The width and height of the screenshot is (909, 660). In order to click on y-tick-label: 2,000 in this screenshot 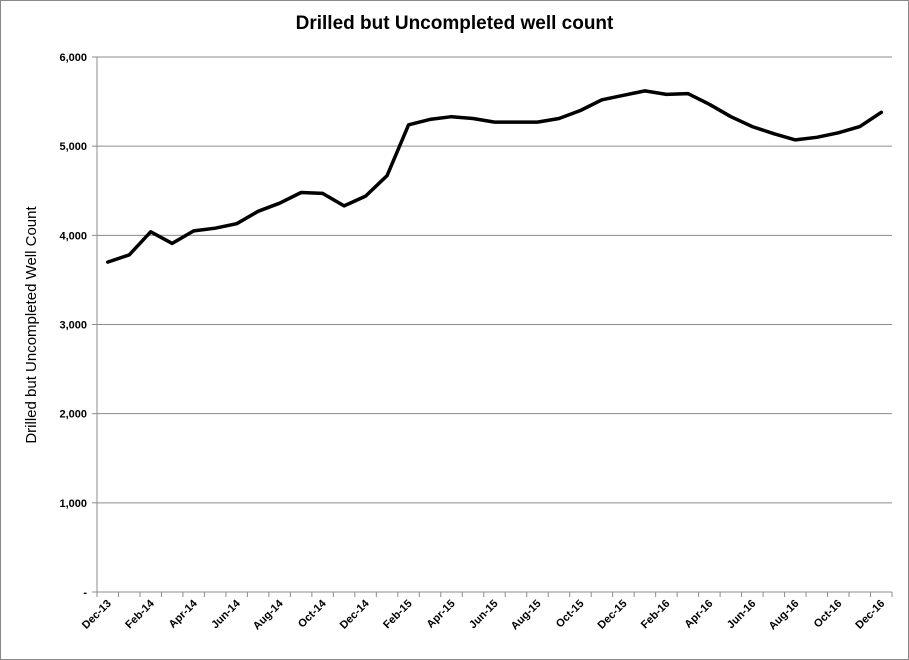, I will do `click(73, 415)`.